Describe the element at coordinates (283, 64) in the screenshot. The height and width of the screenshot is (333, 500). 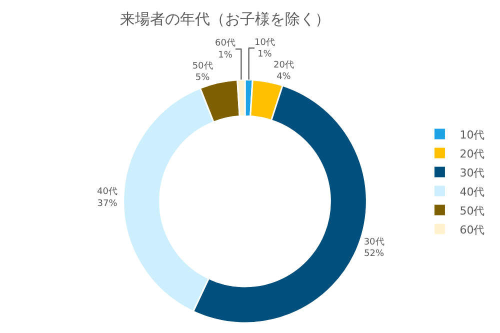
I see `slice-label: 20代` at that location.